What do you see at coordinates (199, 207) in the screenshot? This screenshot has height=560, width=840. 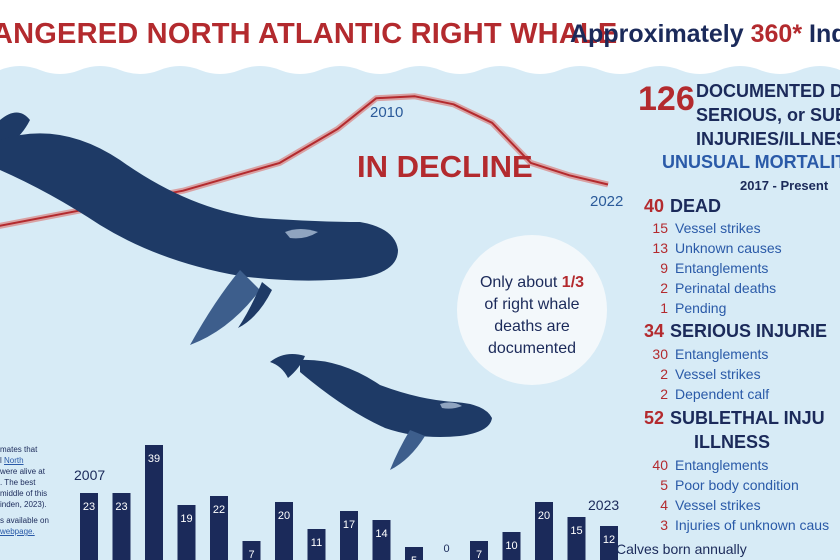 I see `large-whale-body` at bounding box center [199, 207].